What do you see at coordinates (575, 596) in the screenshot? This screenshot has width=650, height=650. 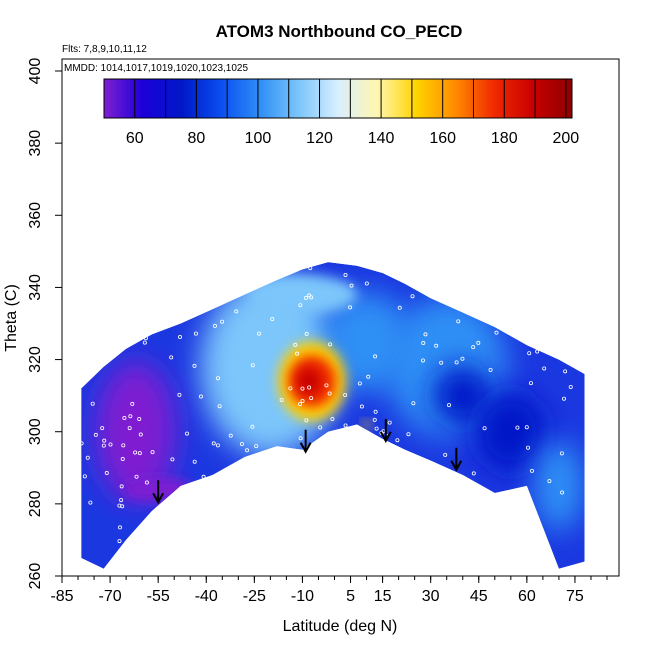 I see `x-tick-label: 75` at bounding box center [575, 596].